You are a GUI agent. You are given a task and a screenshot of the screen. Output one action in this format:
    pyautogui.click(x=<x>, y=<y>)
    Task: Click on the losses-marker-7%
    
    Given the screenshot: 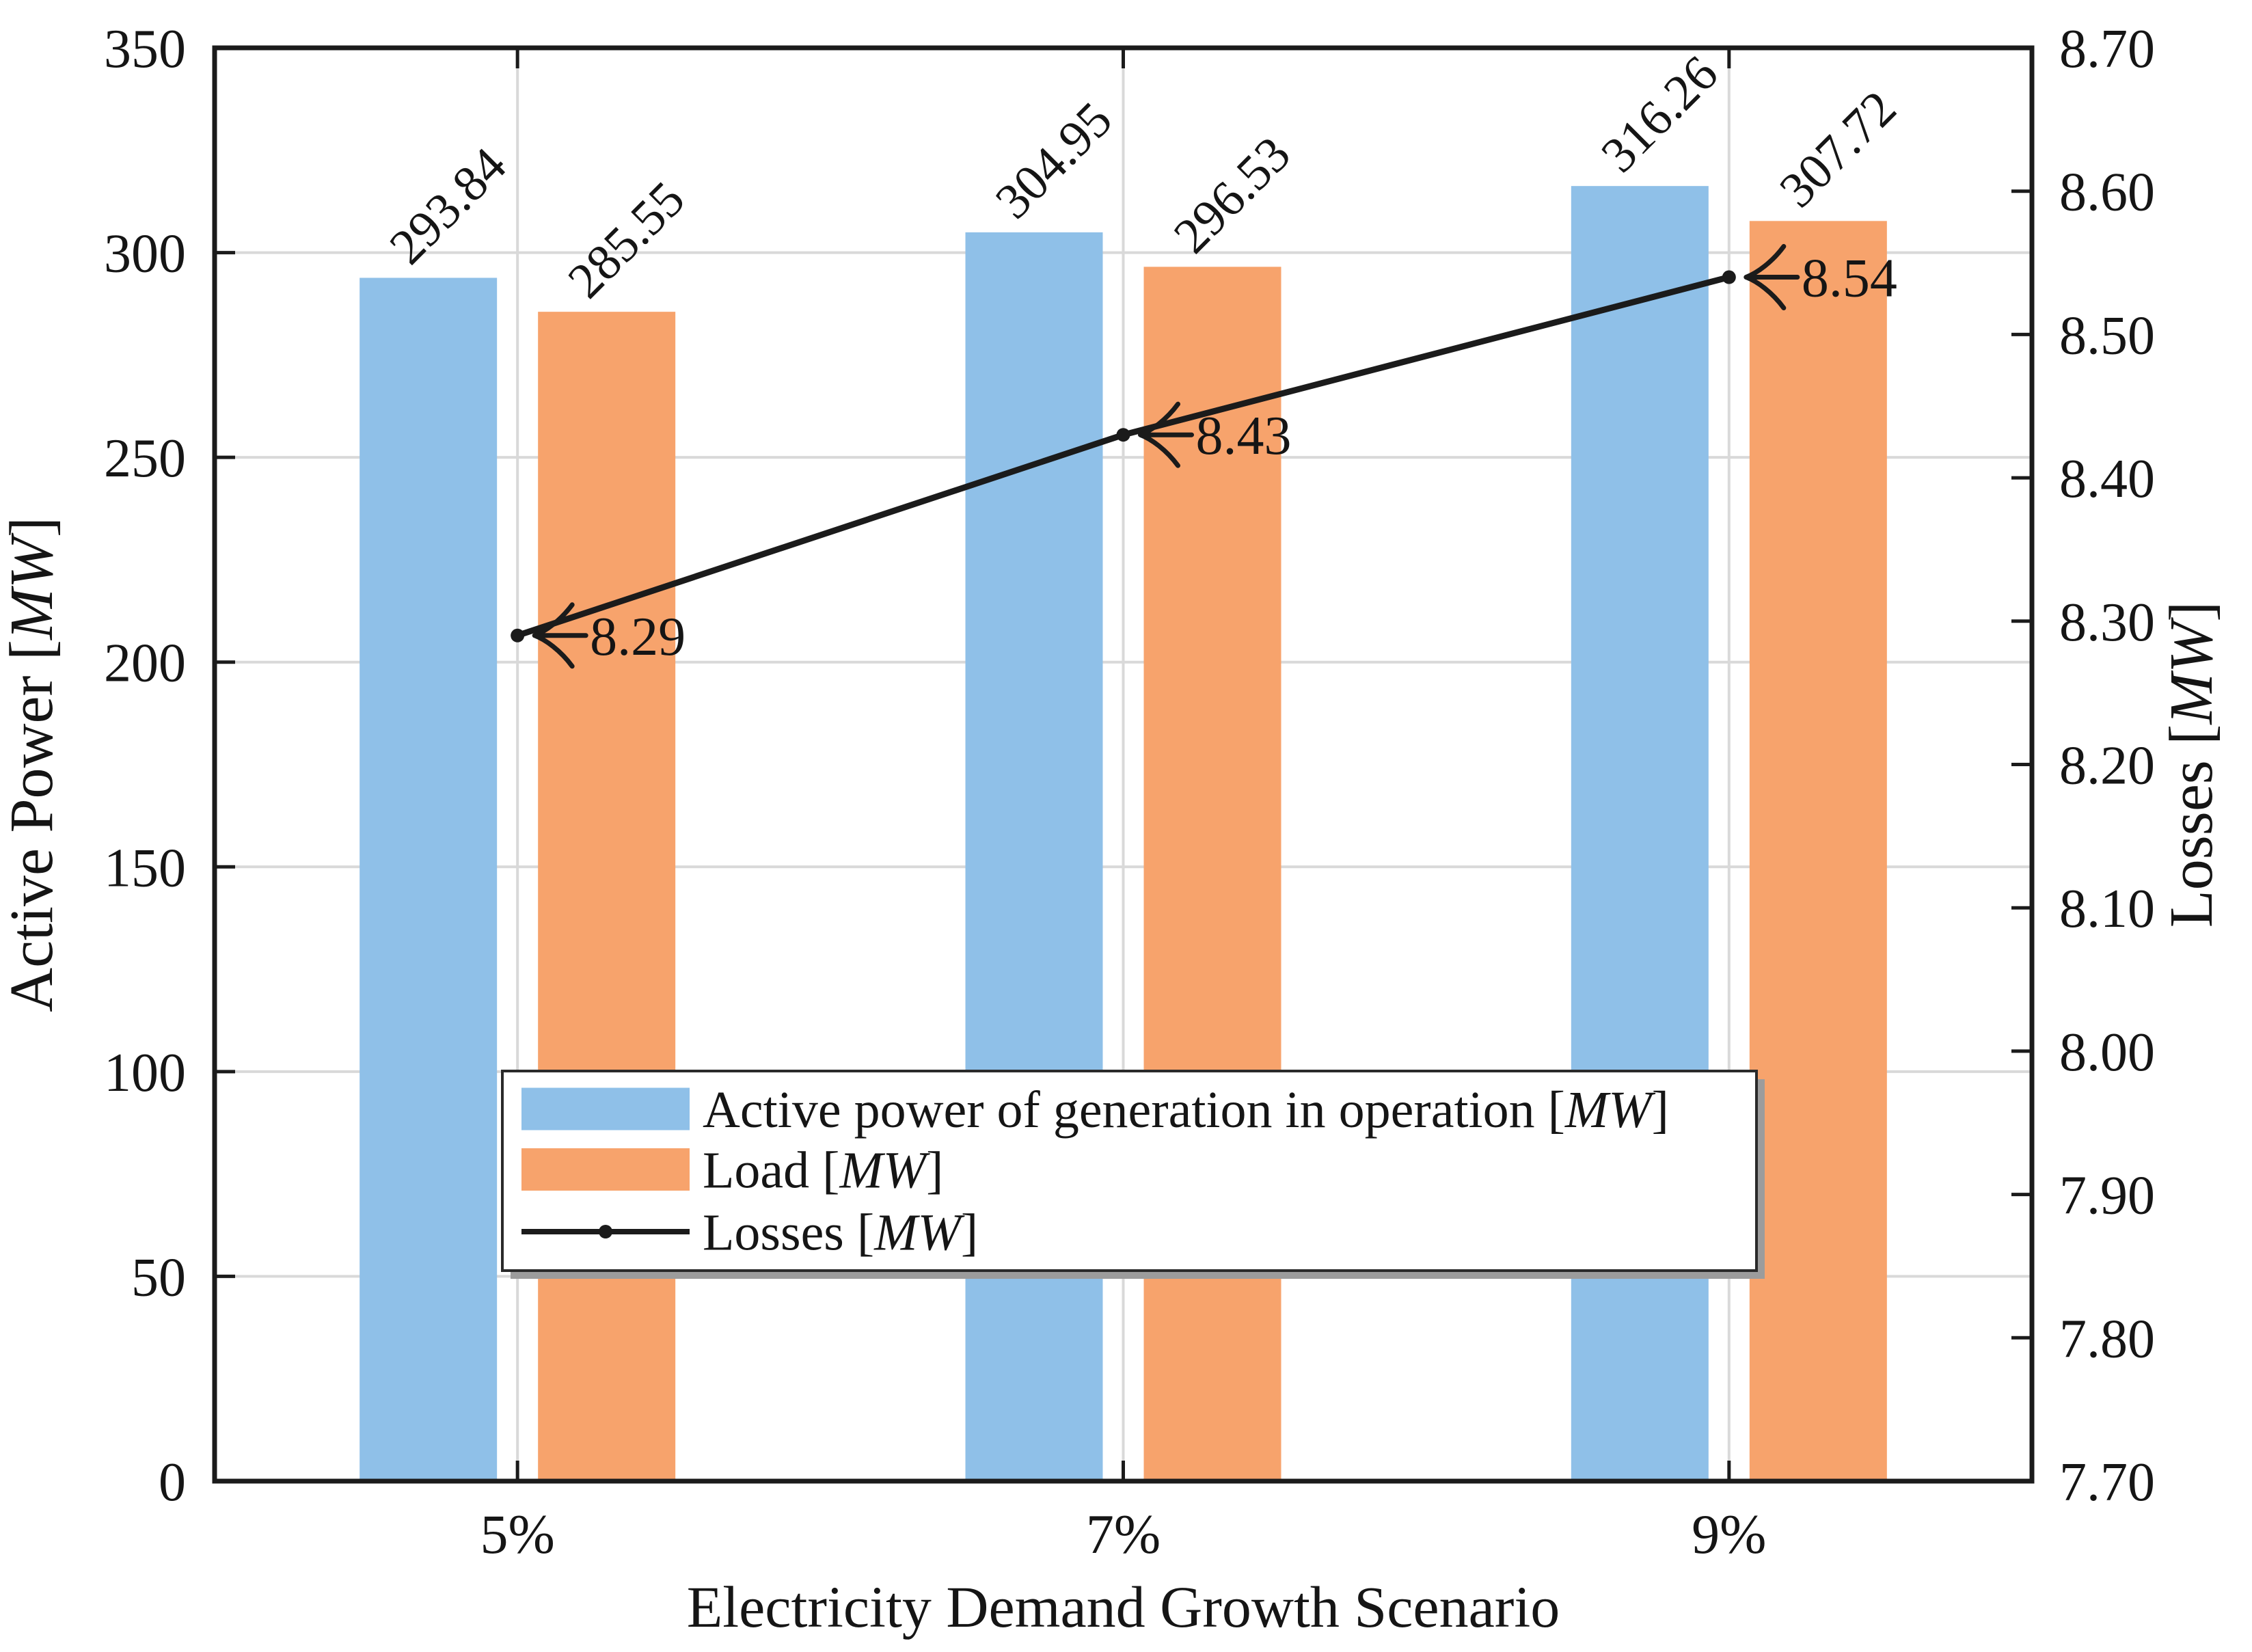 What is the action you would take?
    pyautogui.click(x=1123, y=435)
    